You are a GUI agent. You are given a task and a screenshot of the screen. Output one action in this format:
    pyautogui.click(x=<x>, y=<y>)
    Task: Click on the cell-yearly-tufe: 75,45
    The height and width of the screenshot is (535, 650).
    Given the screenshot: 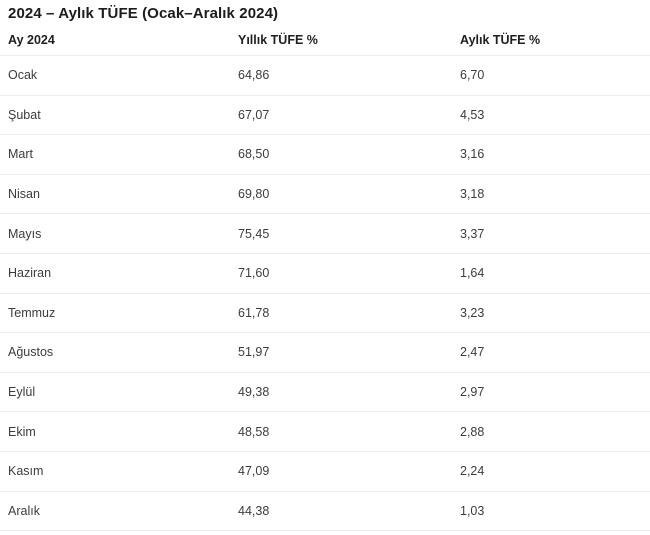 What is the action you would take?
    pyautogui.click(x=349, y=233)
    